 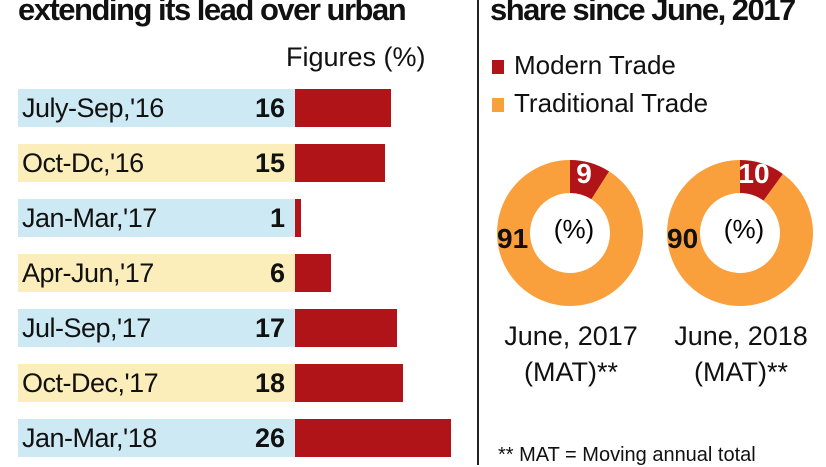 I want to click on unit-note: Figures (%), so click(x=356, y=57).